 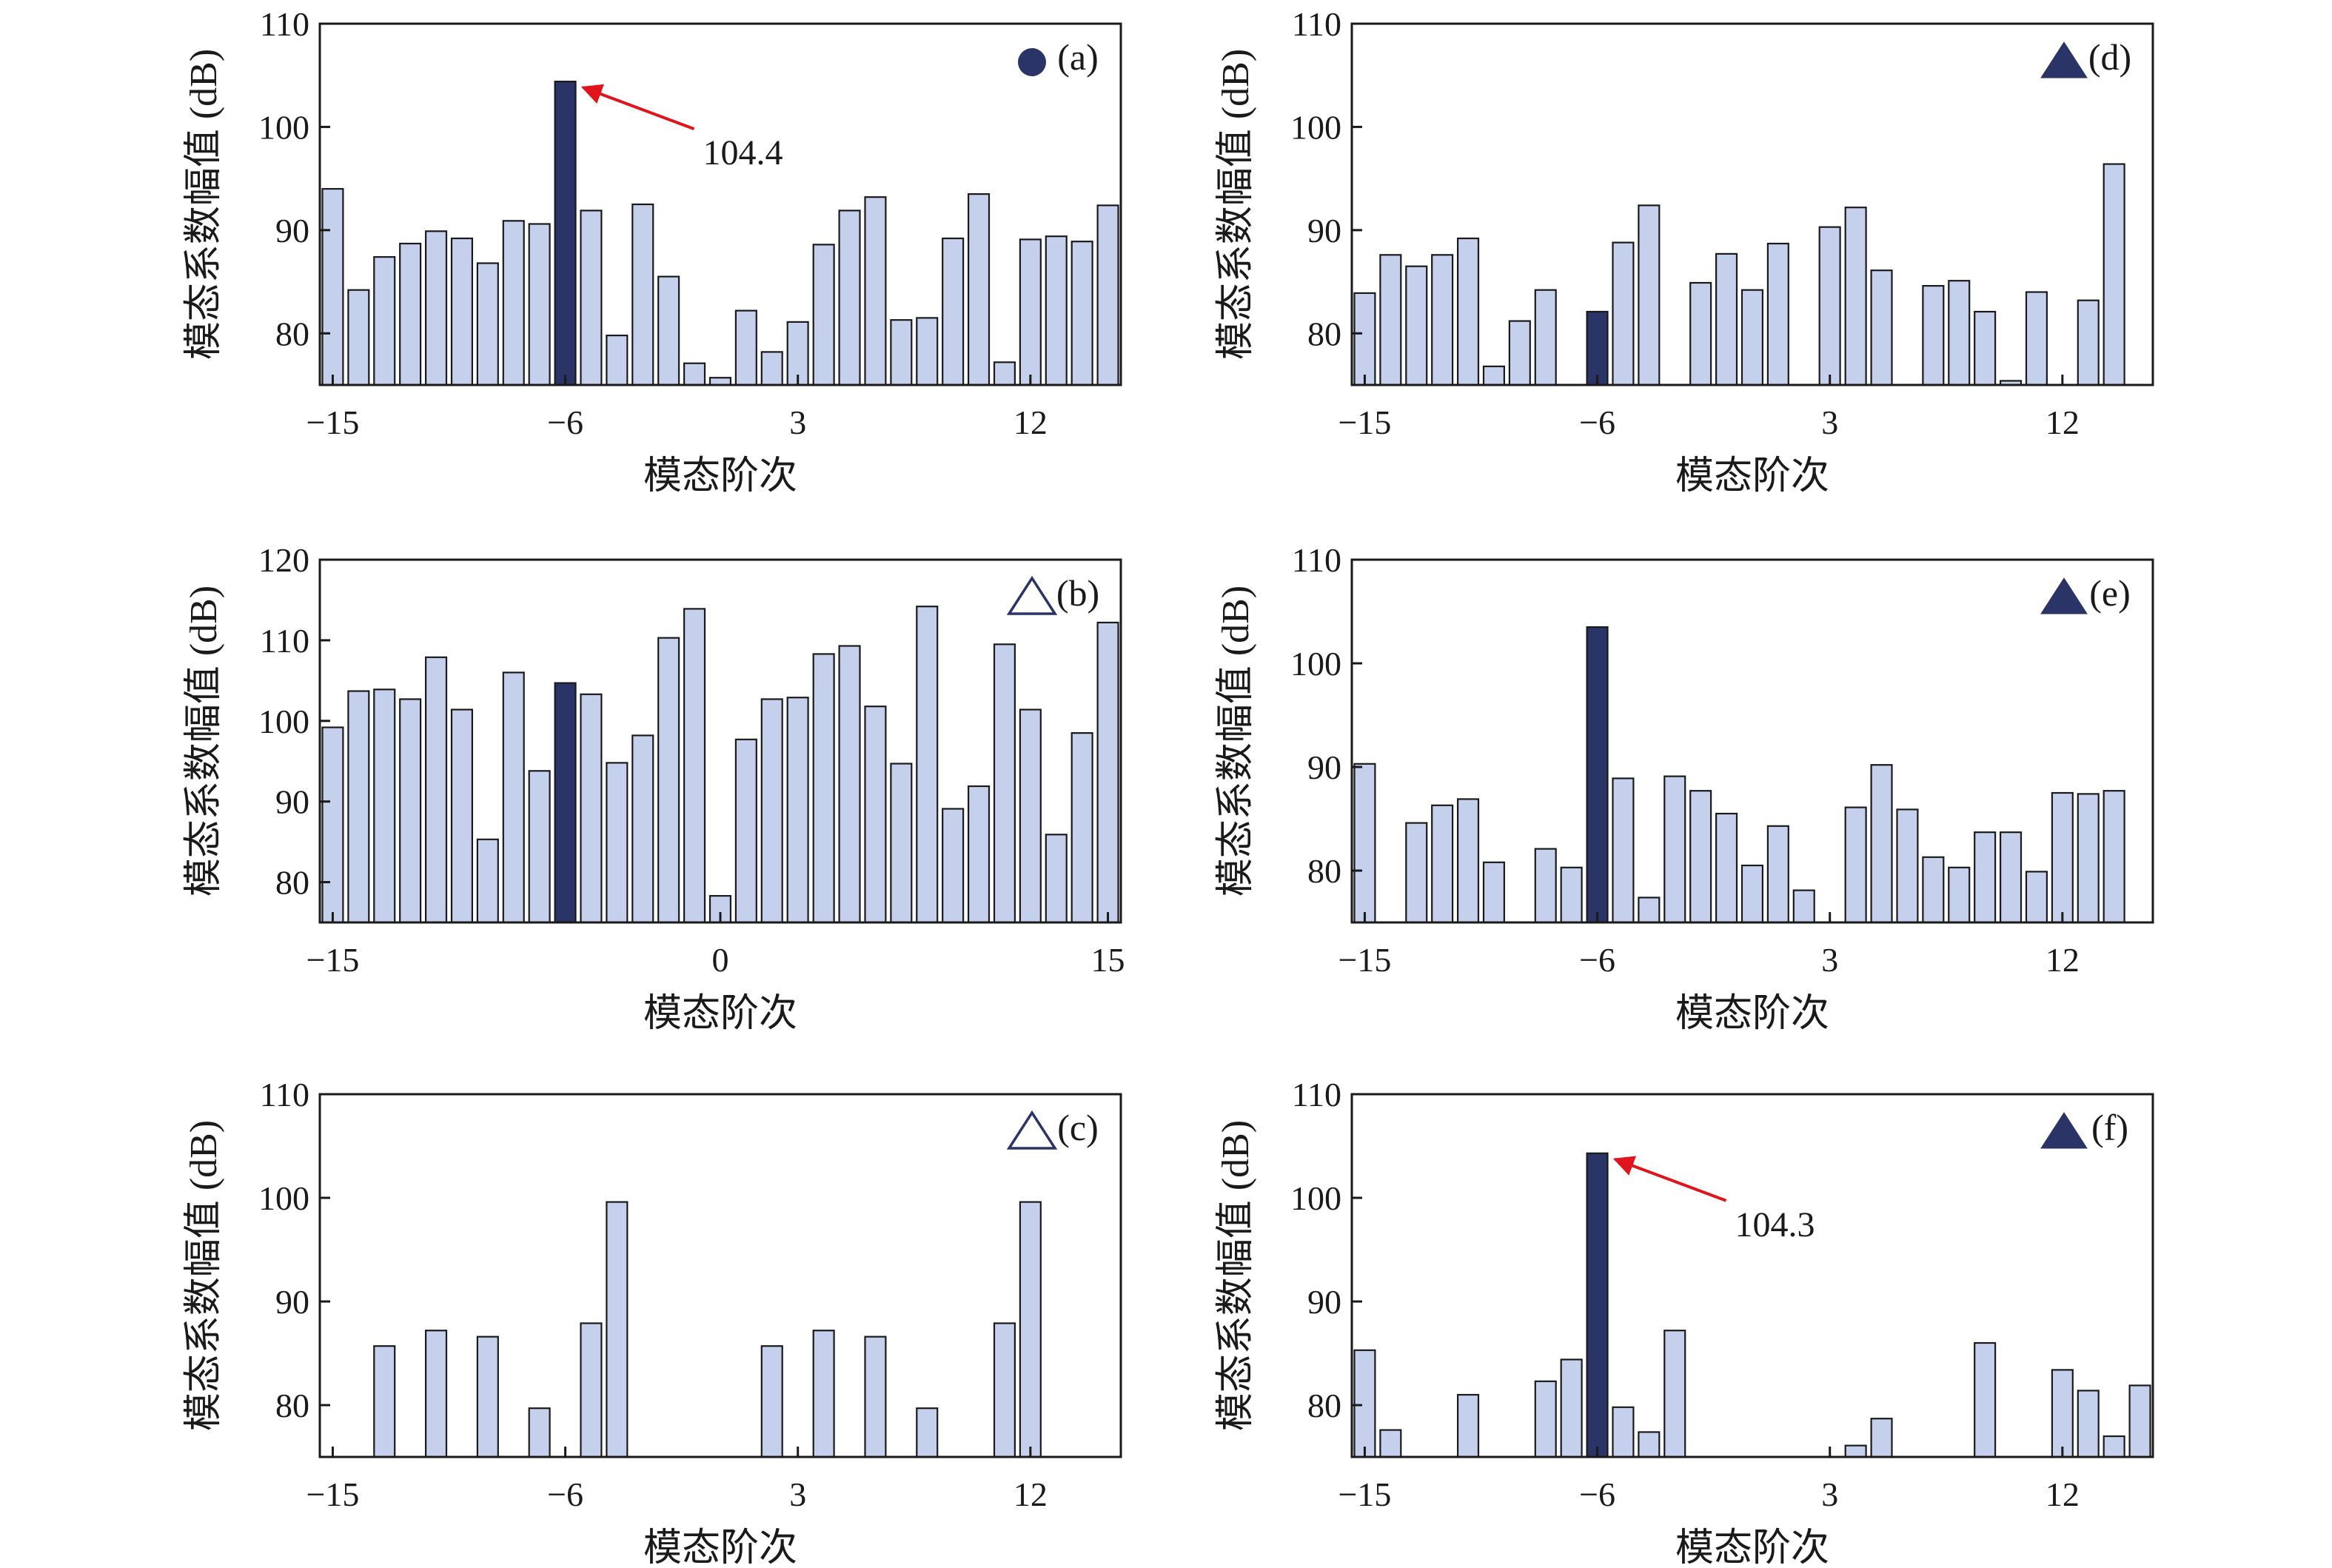 I want to click on panel-label: (e), so click(x=2110, y=593).